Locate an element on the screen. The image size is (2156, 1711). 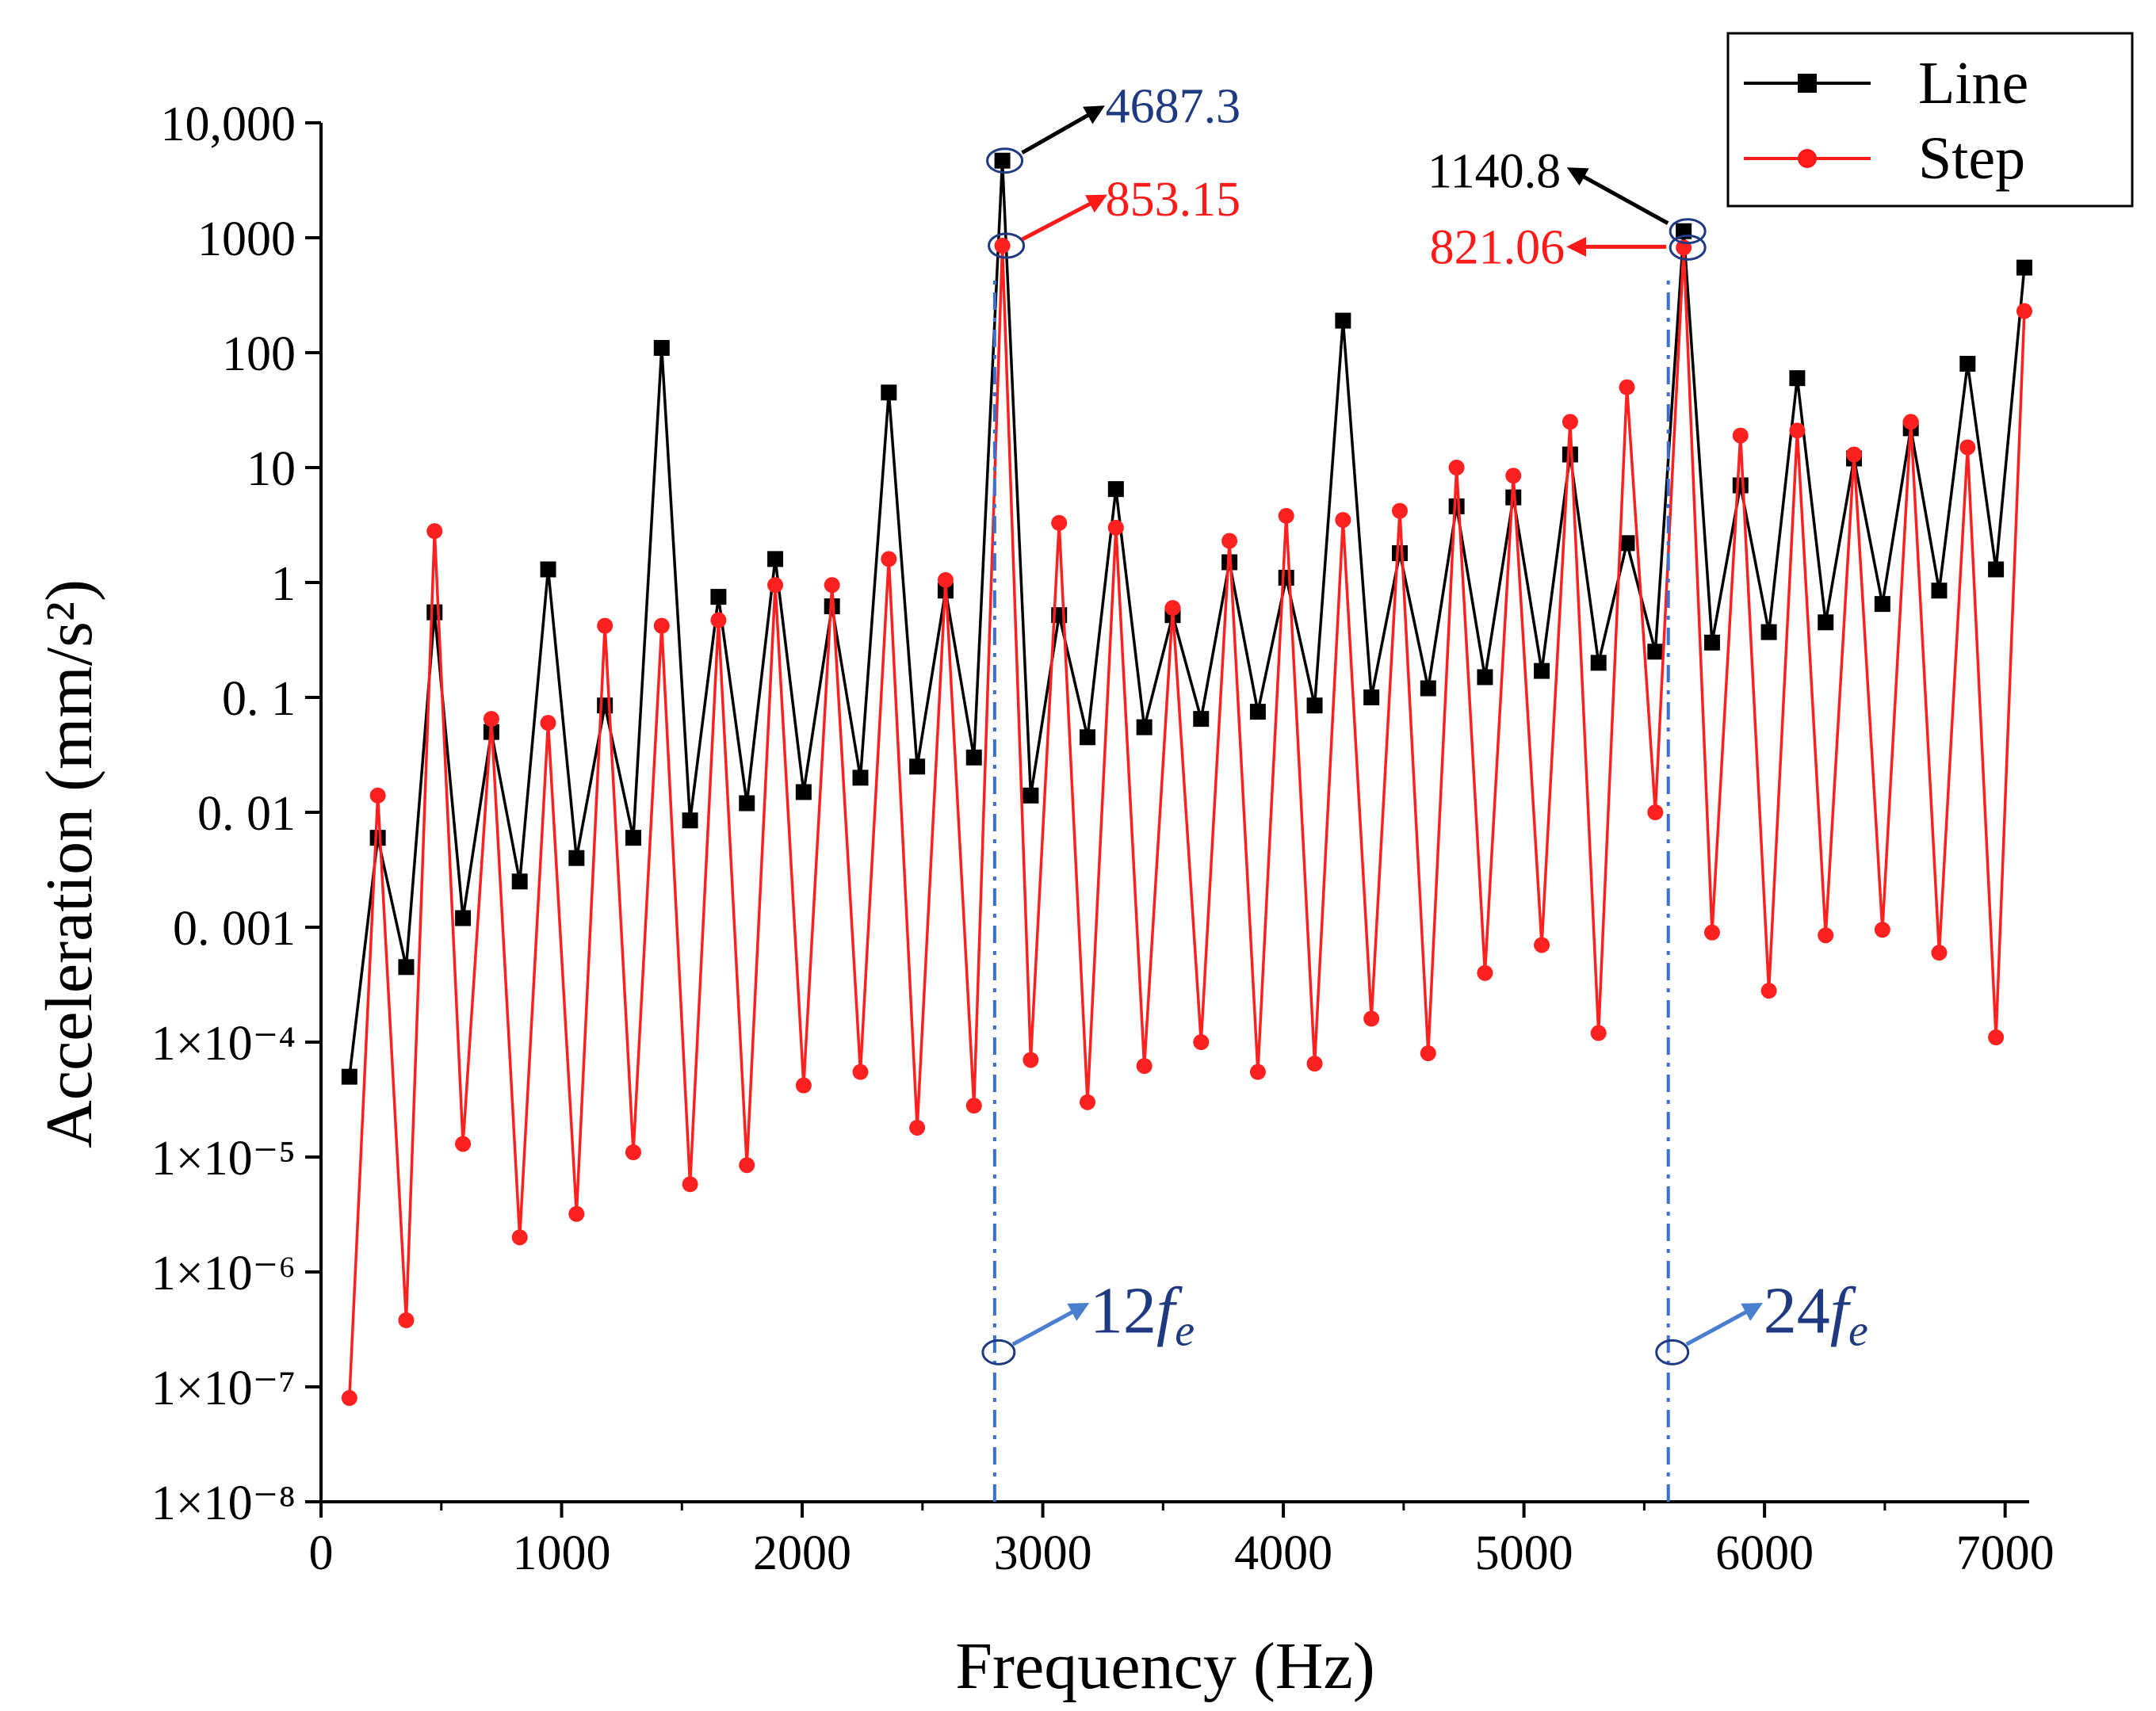
x-tick-label: 0 is located at coordinates (321, 1553).